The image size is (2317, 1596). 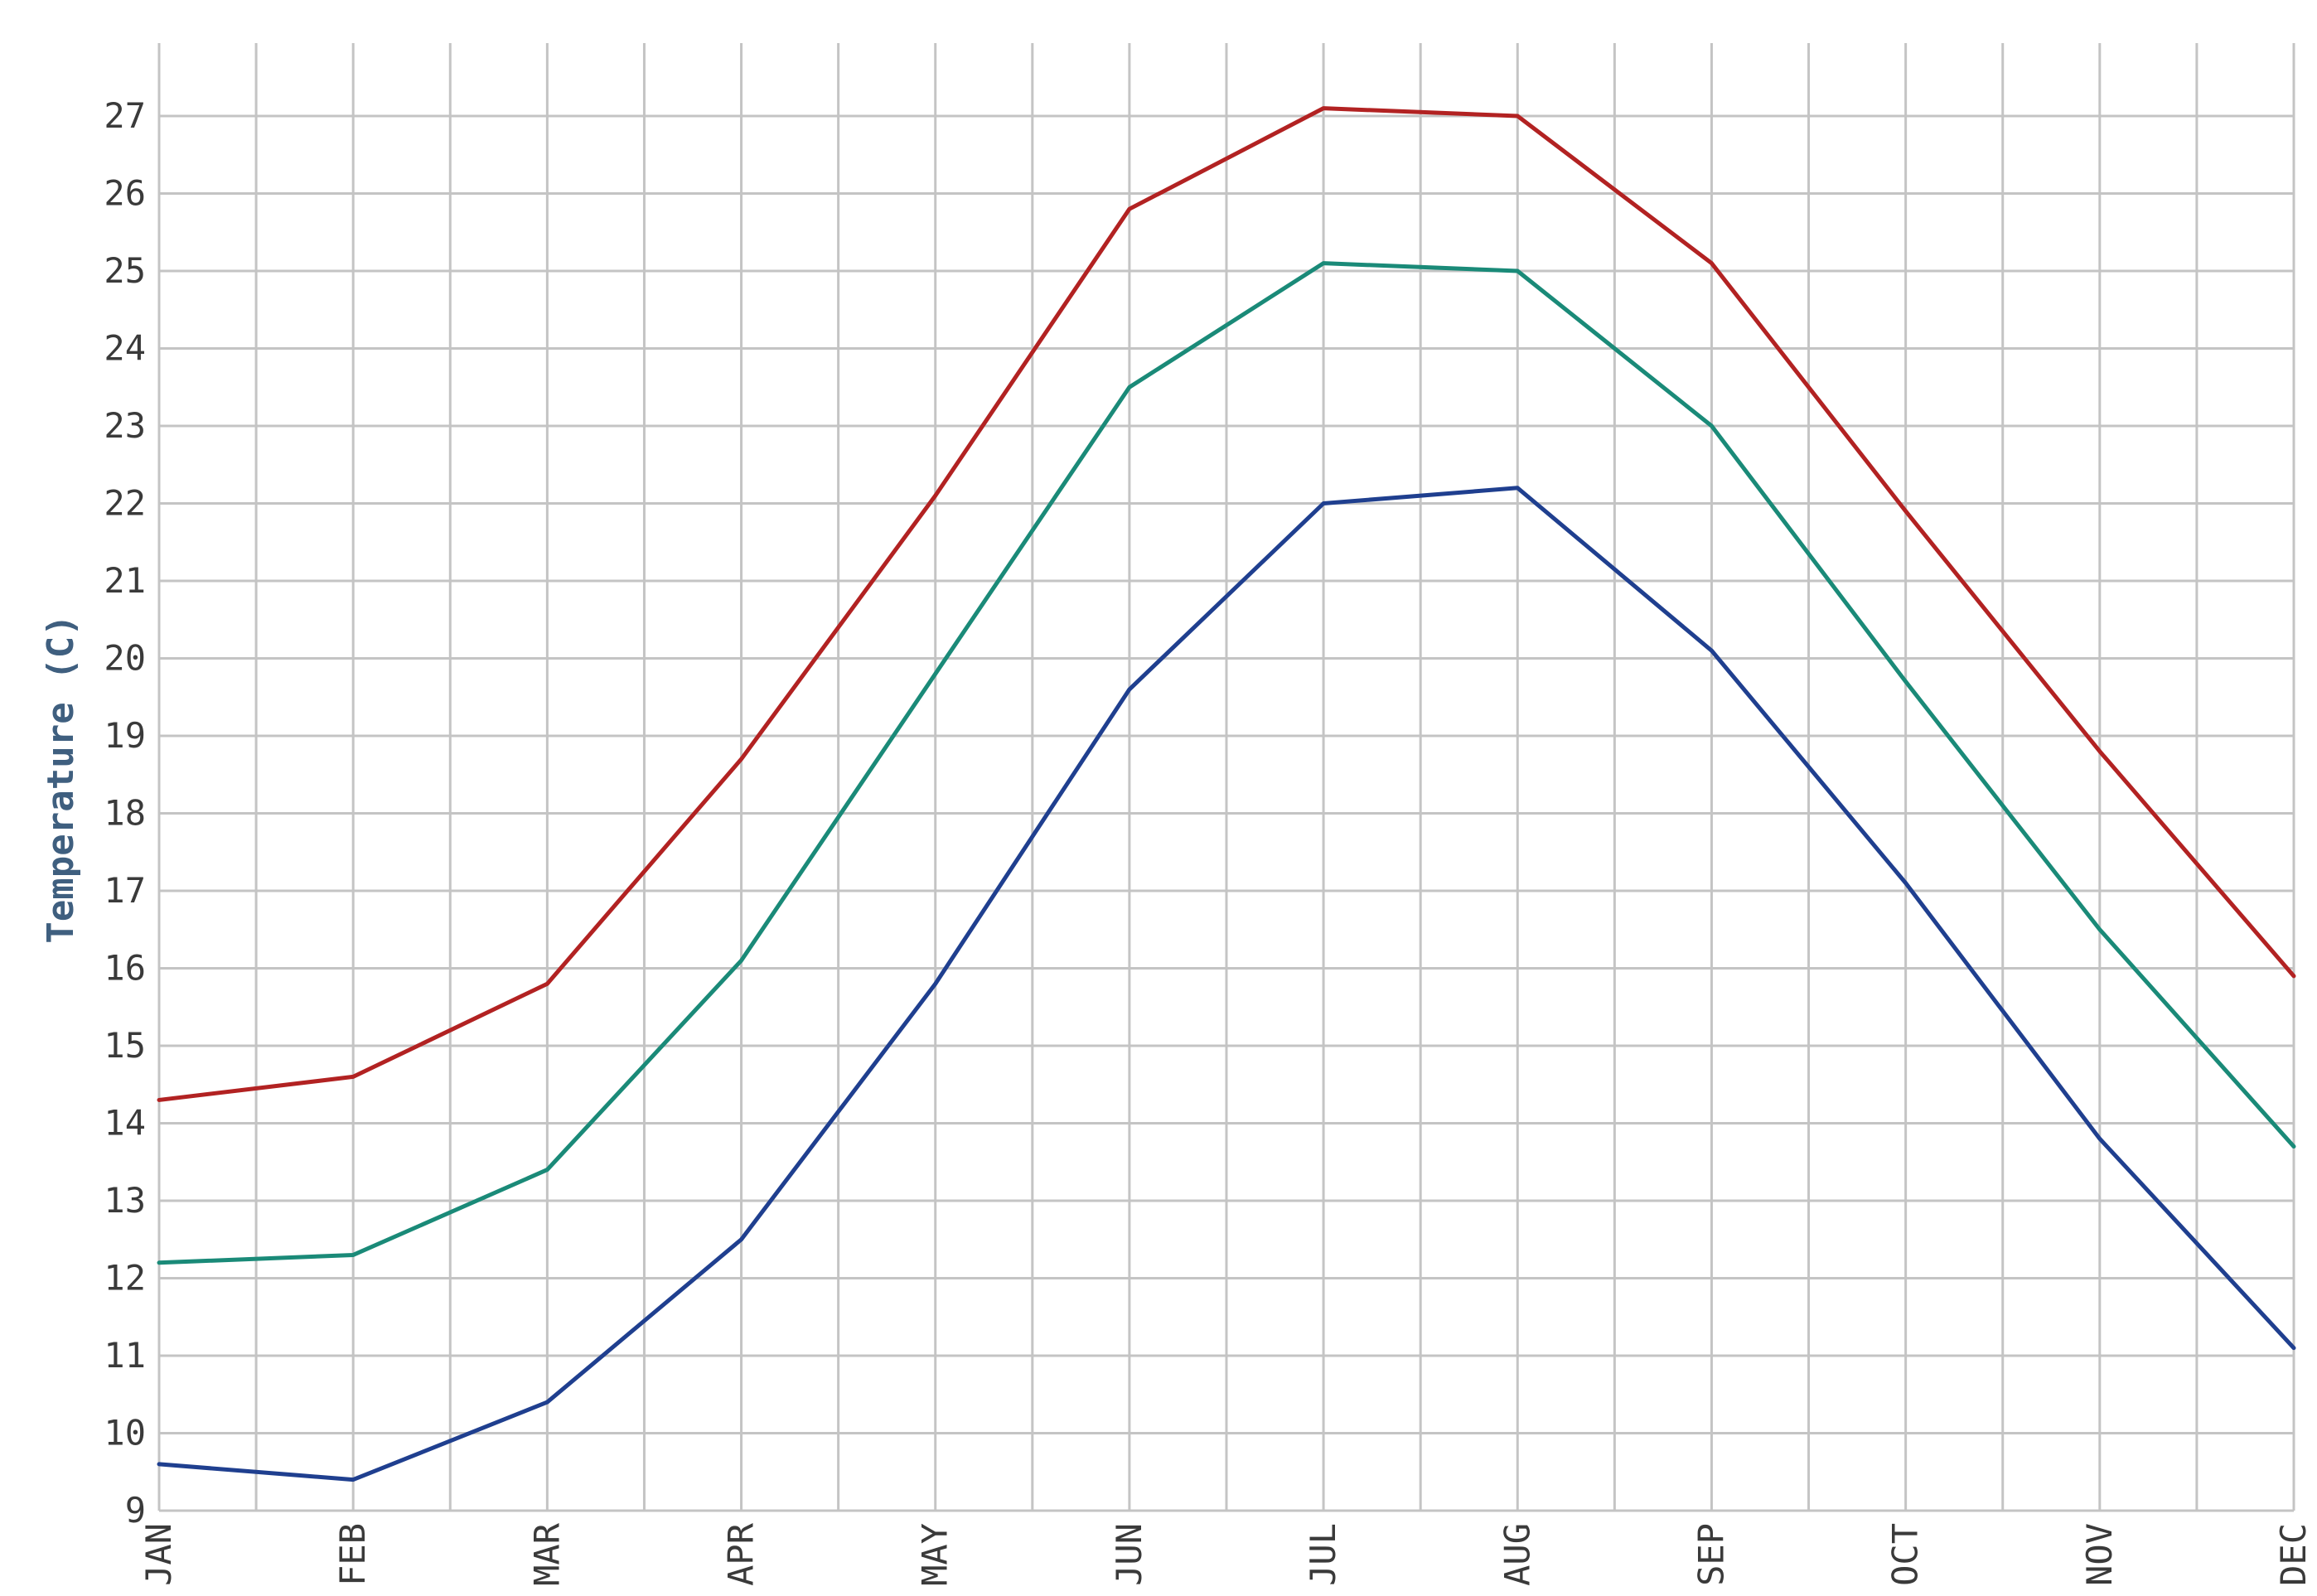 I want to click on y-tick-label: 23, so click(x=125, y=426).